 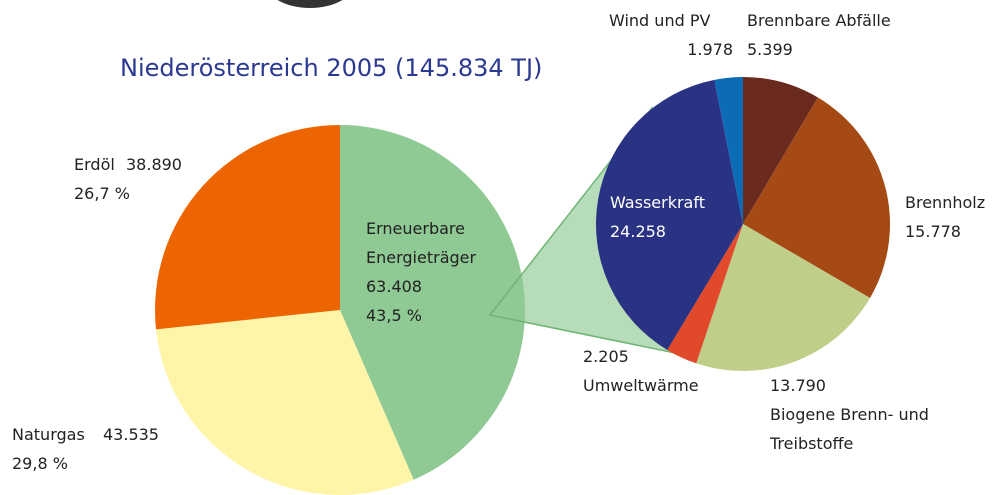 What do you see at coordinates (394, 286) in the screenshot?
I see `data-label: 63.408` at bounding box center [394, 286].